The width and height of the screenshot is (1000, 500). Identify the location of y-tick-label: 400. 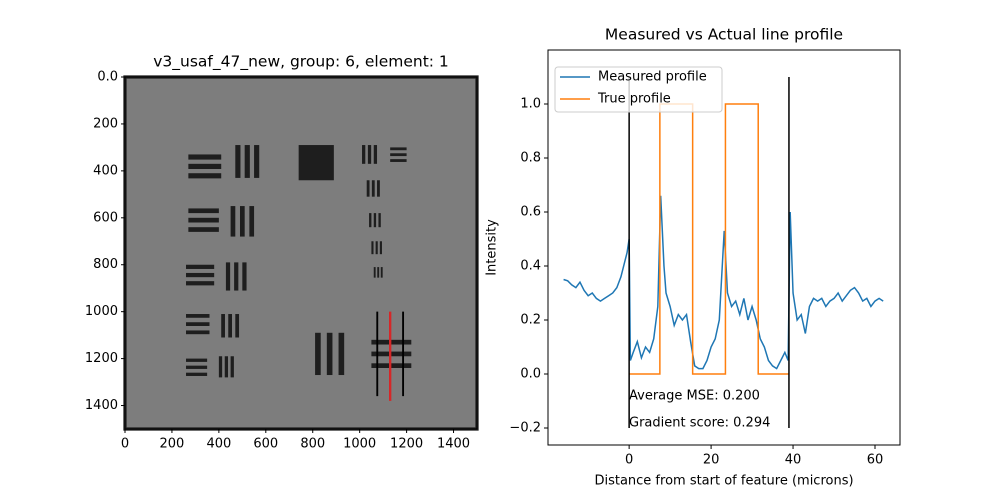
(105, 170).